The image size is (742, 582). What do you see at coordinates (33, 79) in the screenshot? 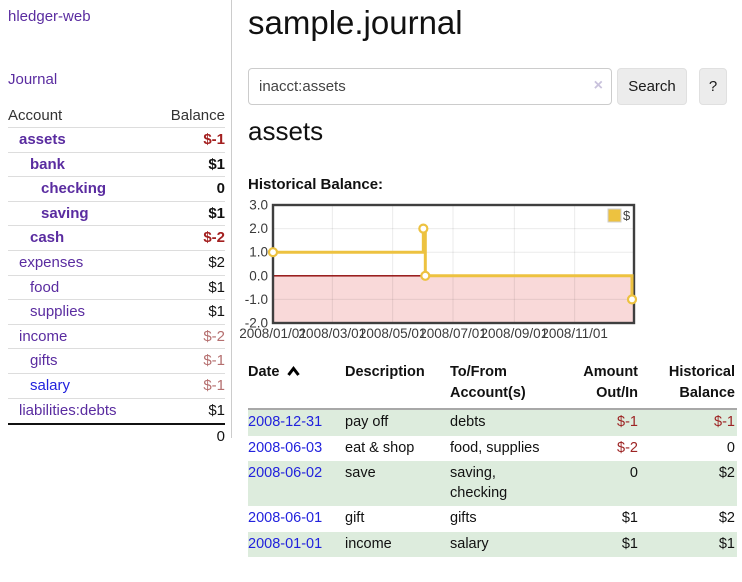
I see `sidebar-item-journal: Journal` at bounding box center [33, 79].